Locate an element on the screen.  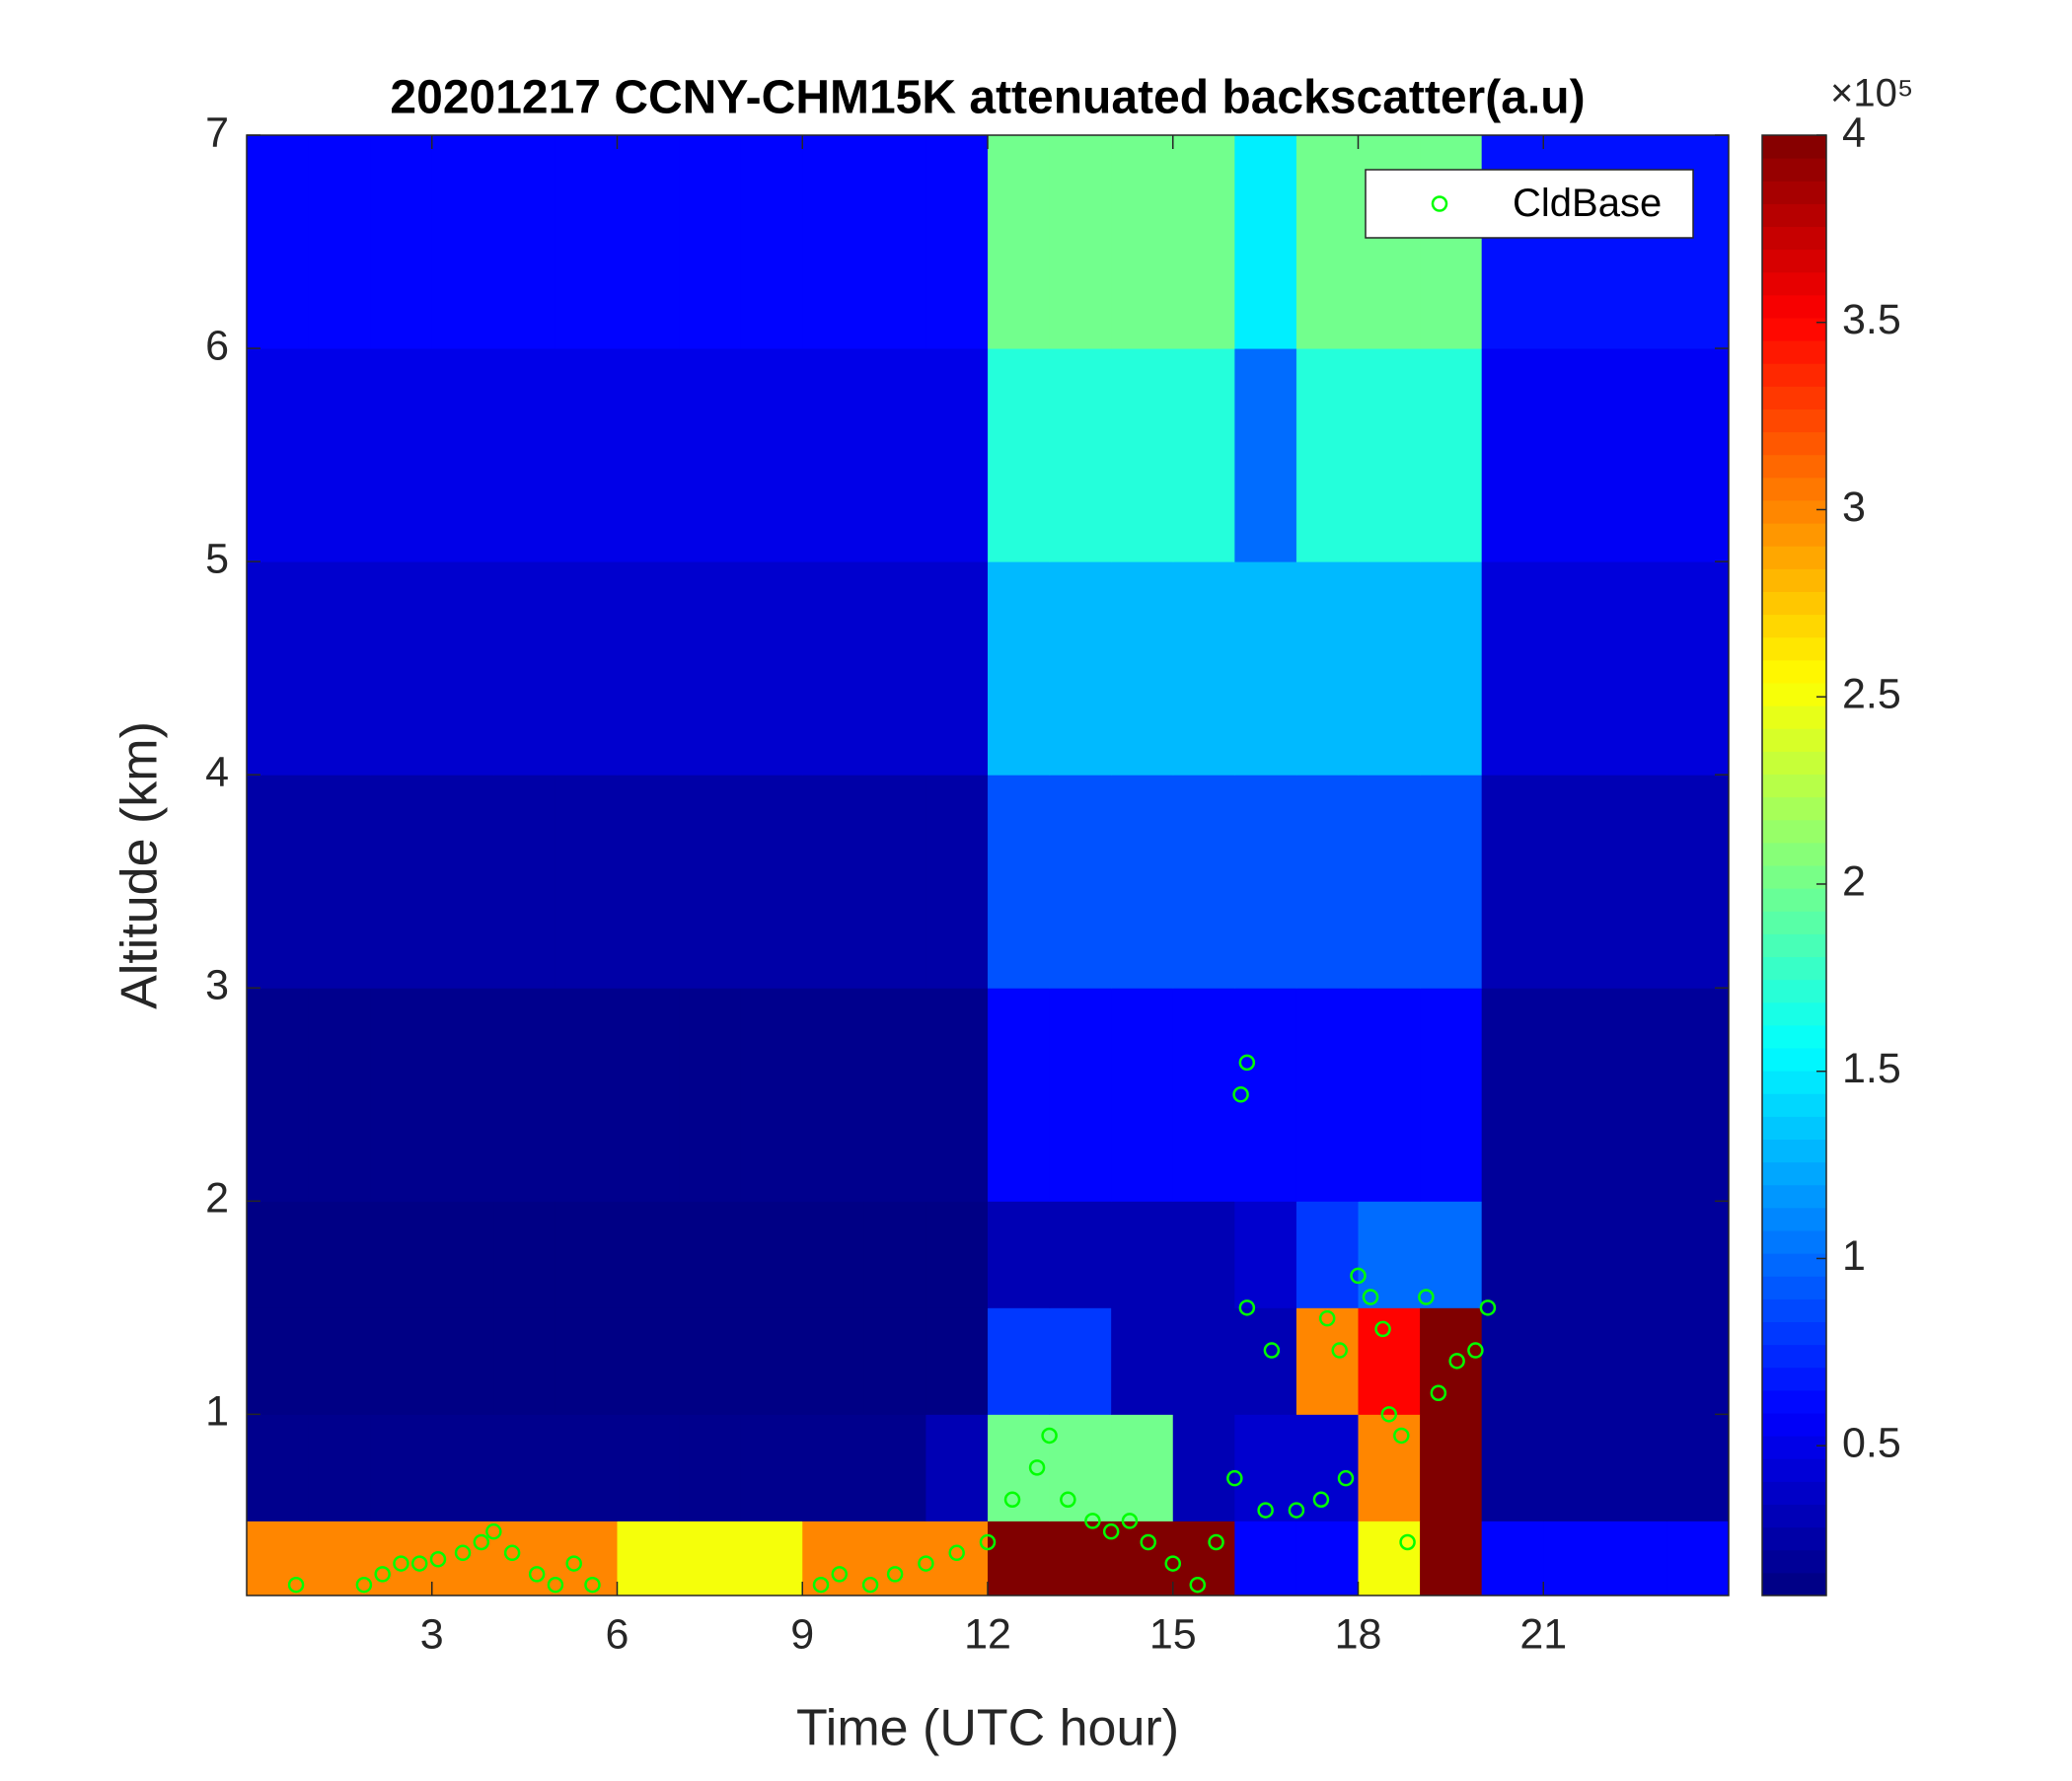
y-tick-label: 4 is located at coordinates (217, 772).